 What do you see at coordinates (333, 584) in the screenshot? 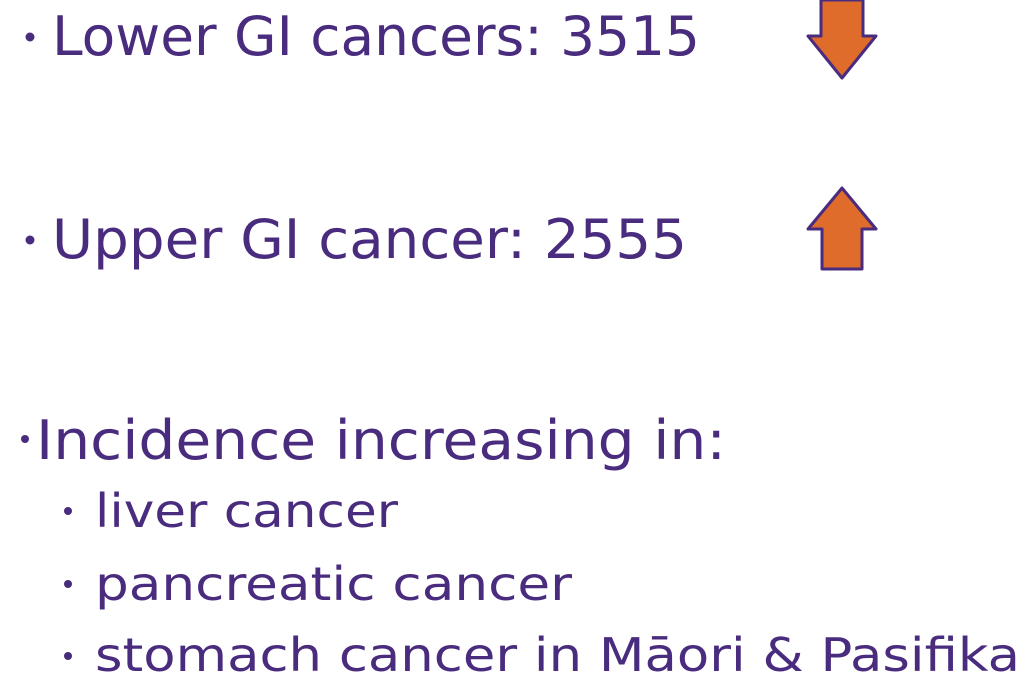
I see `sub-bullet-text: pancreatic cancer` at bounding box center [333, 584].